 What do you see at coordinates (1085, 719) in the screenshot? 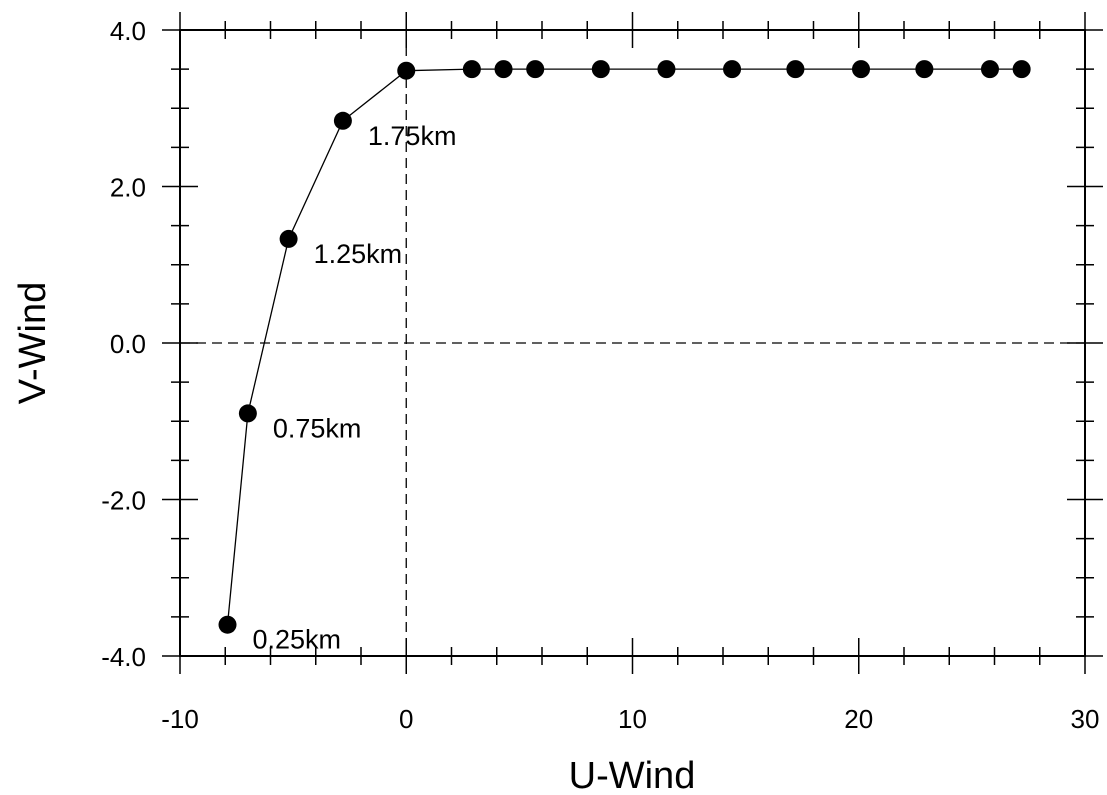
I see `x-tick-label: 30` at bounding box center [1085, 719].